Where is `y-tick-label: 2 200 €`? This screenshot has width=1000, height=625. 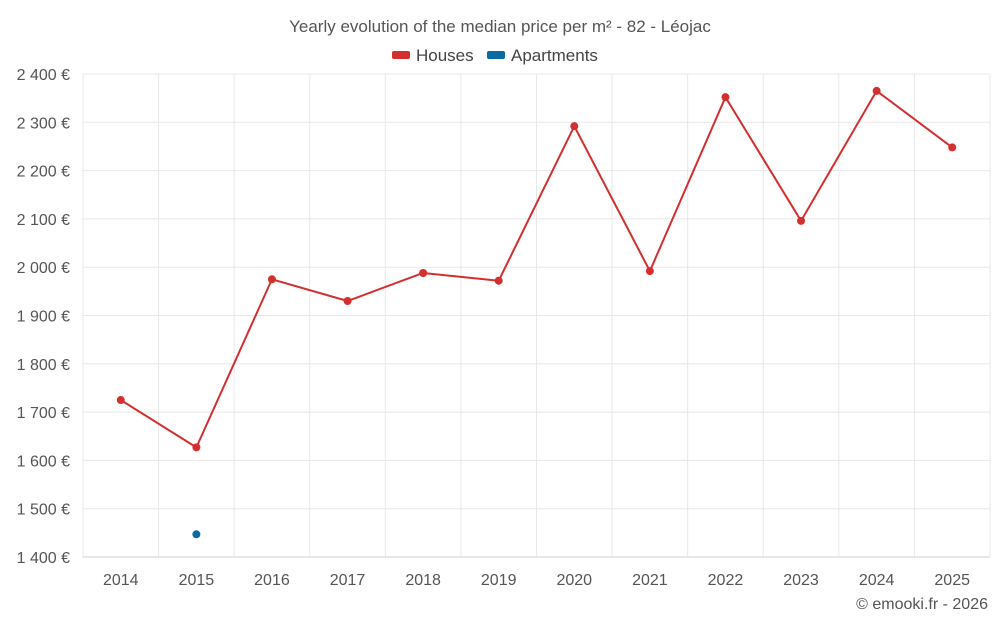
y-tick-label: 2 200 € is located at coordinates (43, 172).